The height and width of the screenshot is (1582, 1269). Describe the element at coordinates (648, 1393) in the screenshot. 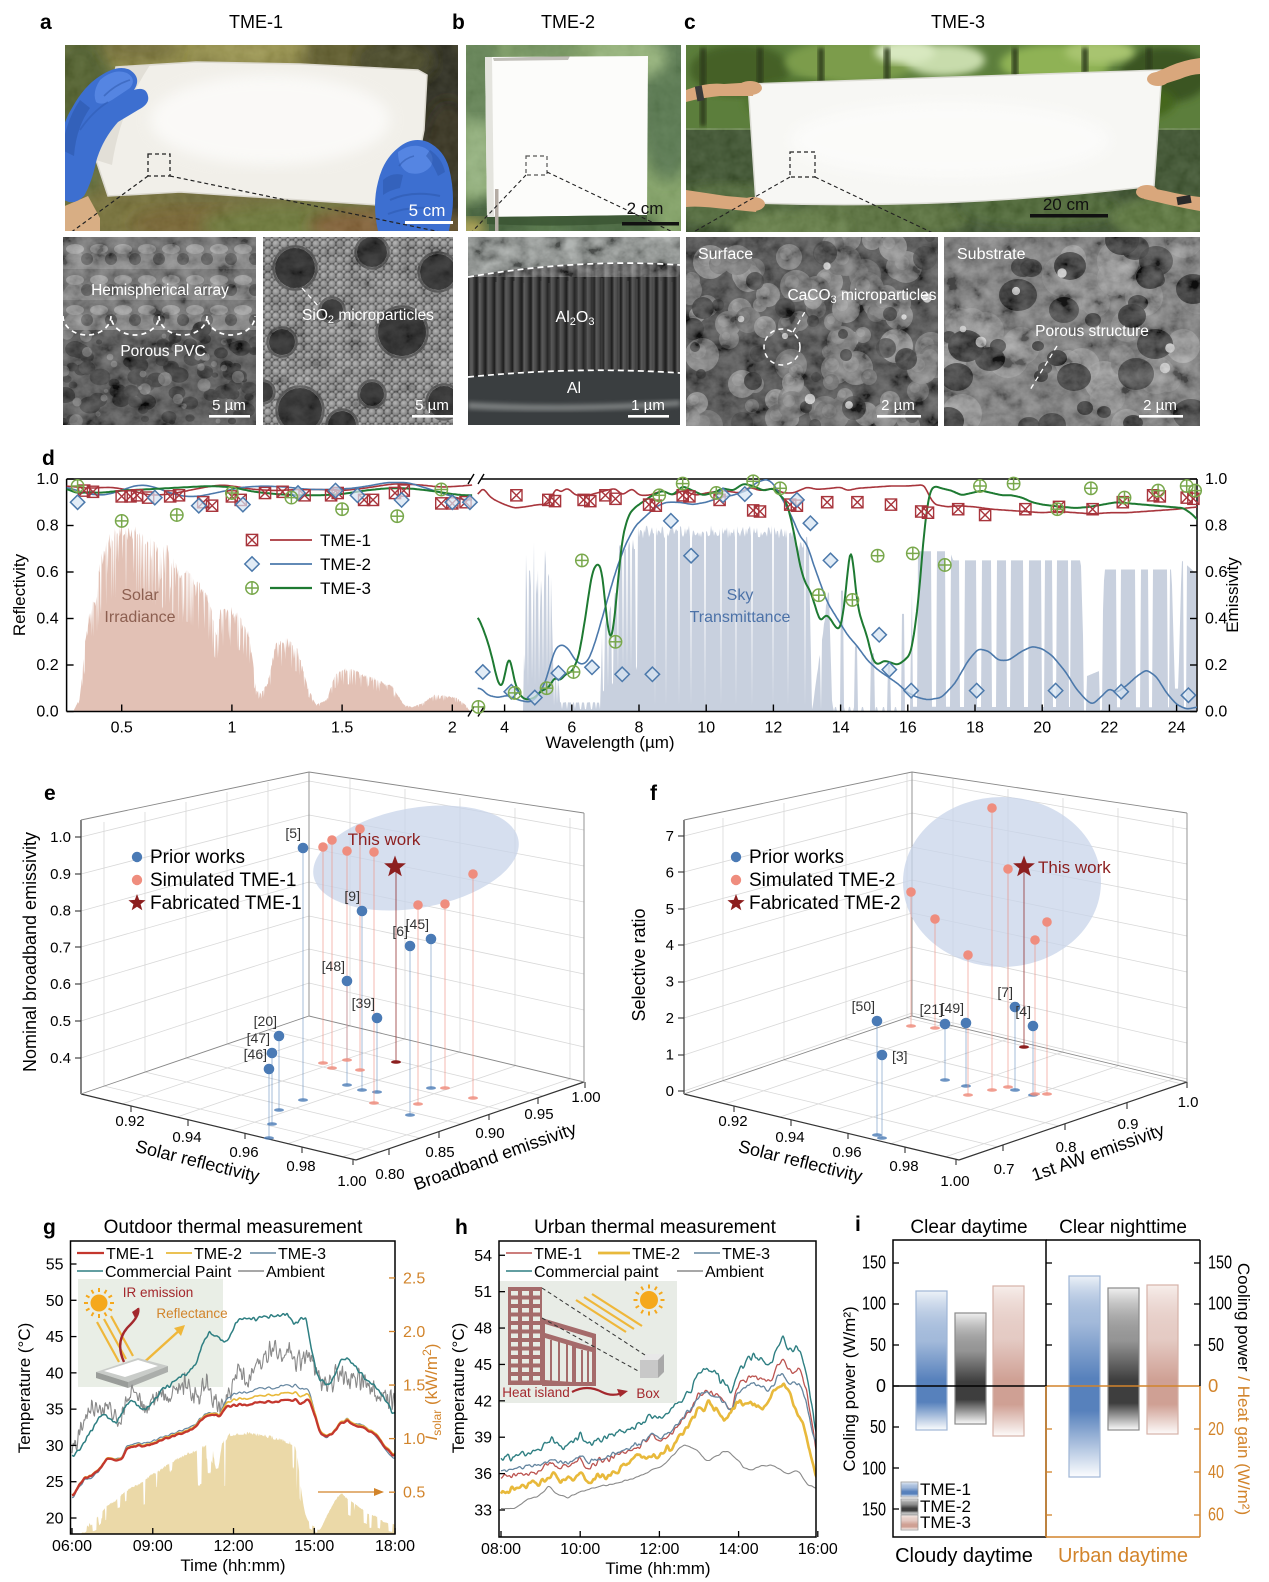

I see `svg-text: Box` at that location.